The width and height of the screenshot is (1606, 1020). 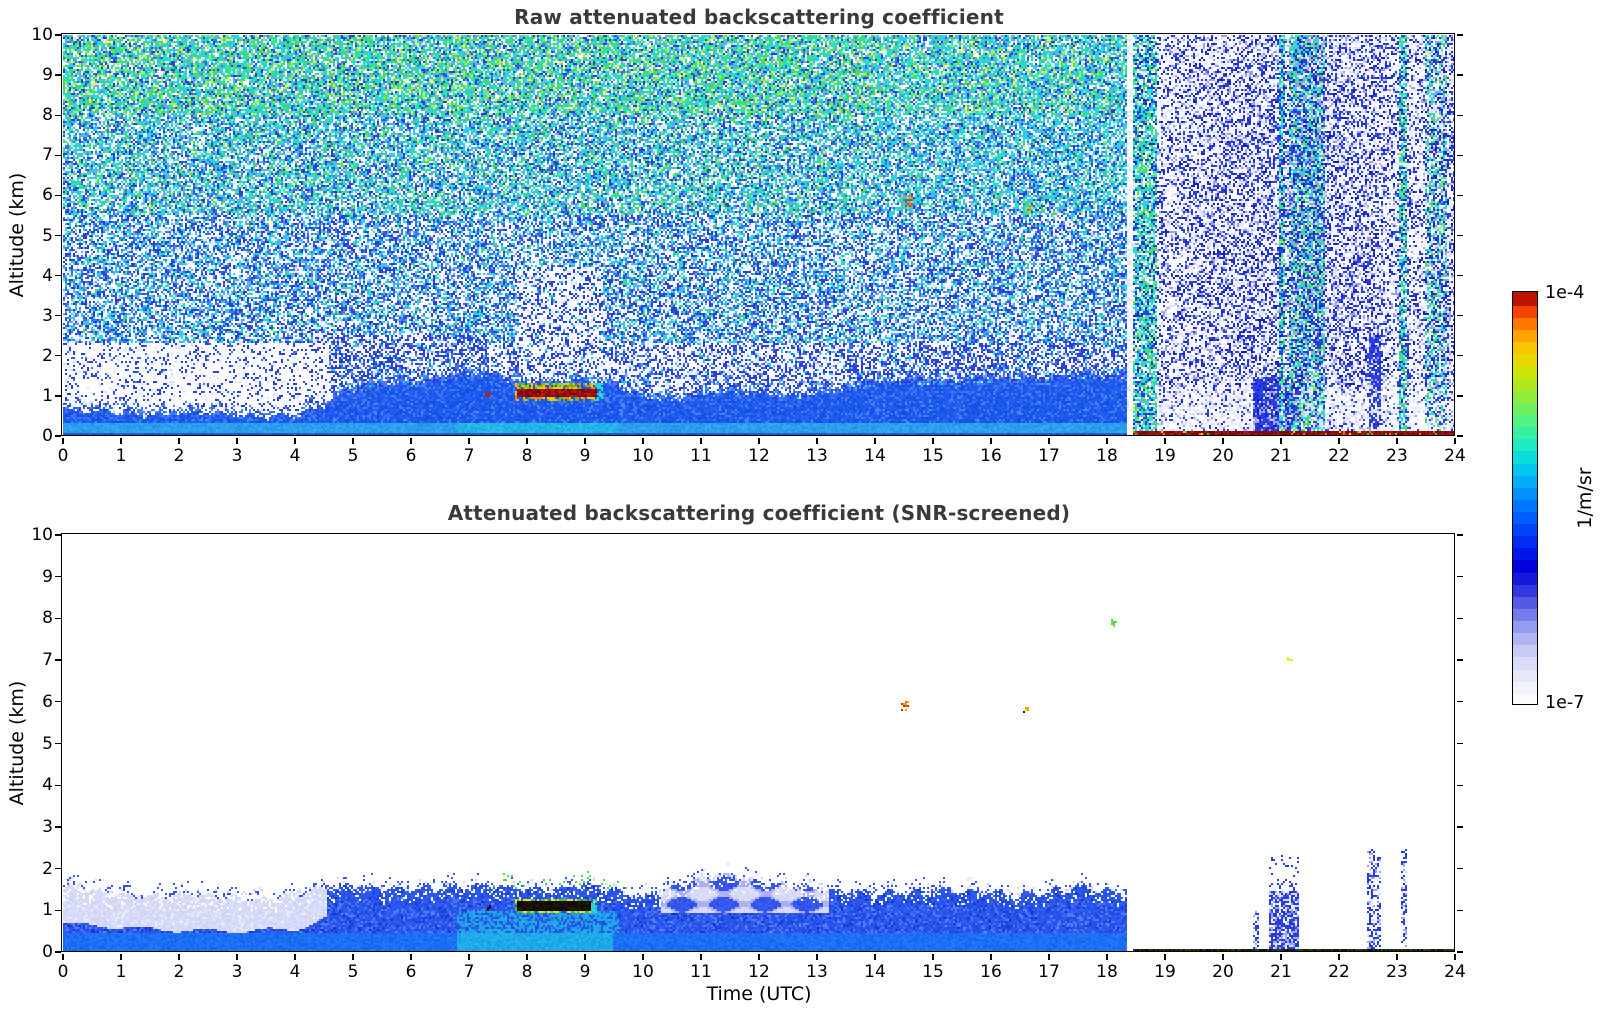 What do you see at coordinates (47, 315) in the screenshot?
I see `y-tick-label: 3` at bounding box center [47, 315].